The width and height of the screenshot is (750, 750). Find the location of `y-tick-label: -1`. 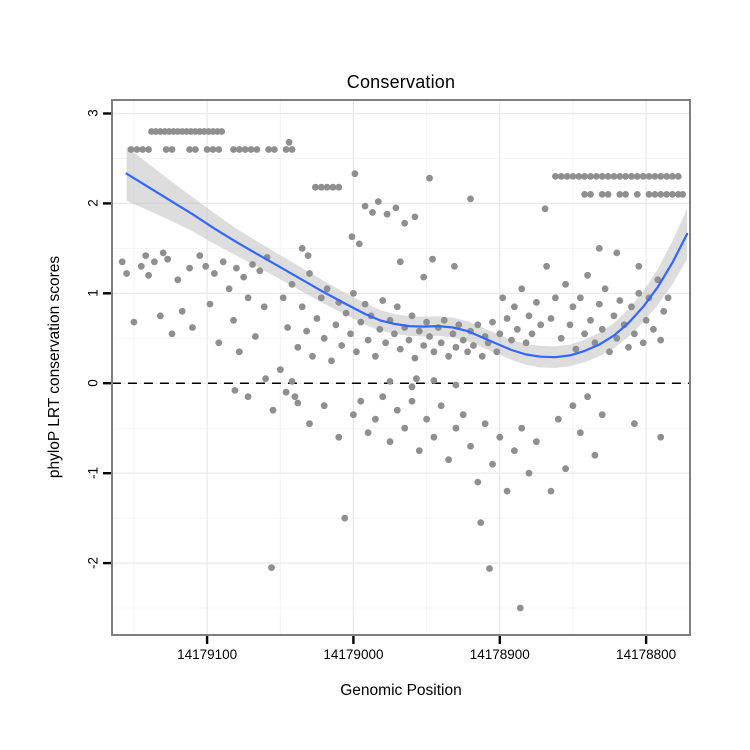

y-tick-label: -1 is located at coordinates (93, 473).